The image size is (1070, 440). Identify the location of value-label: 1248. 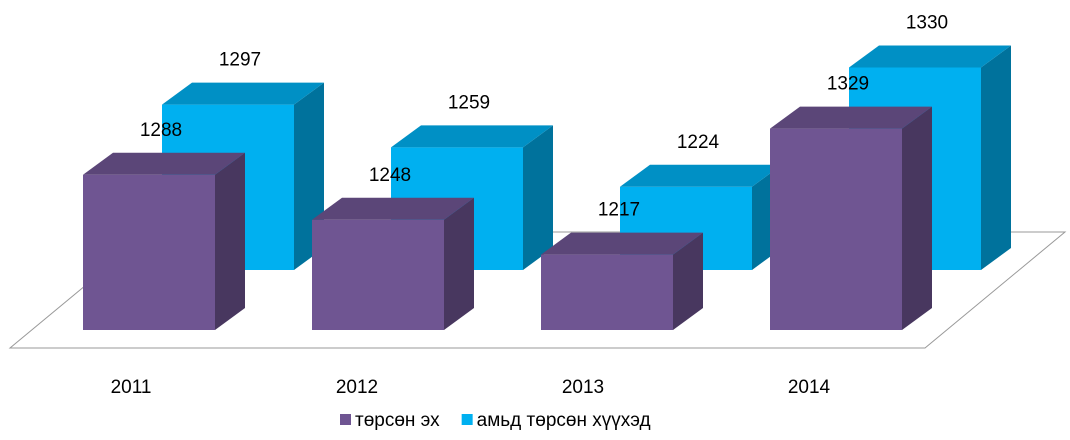
(390, 175).